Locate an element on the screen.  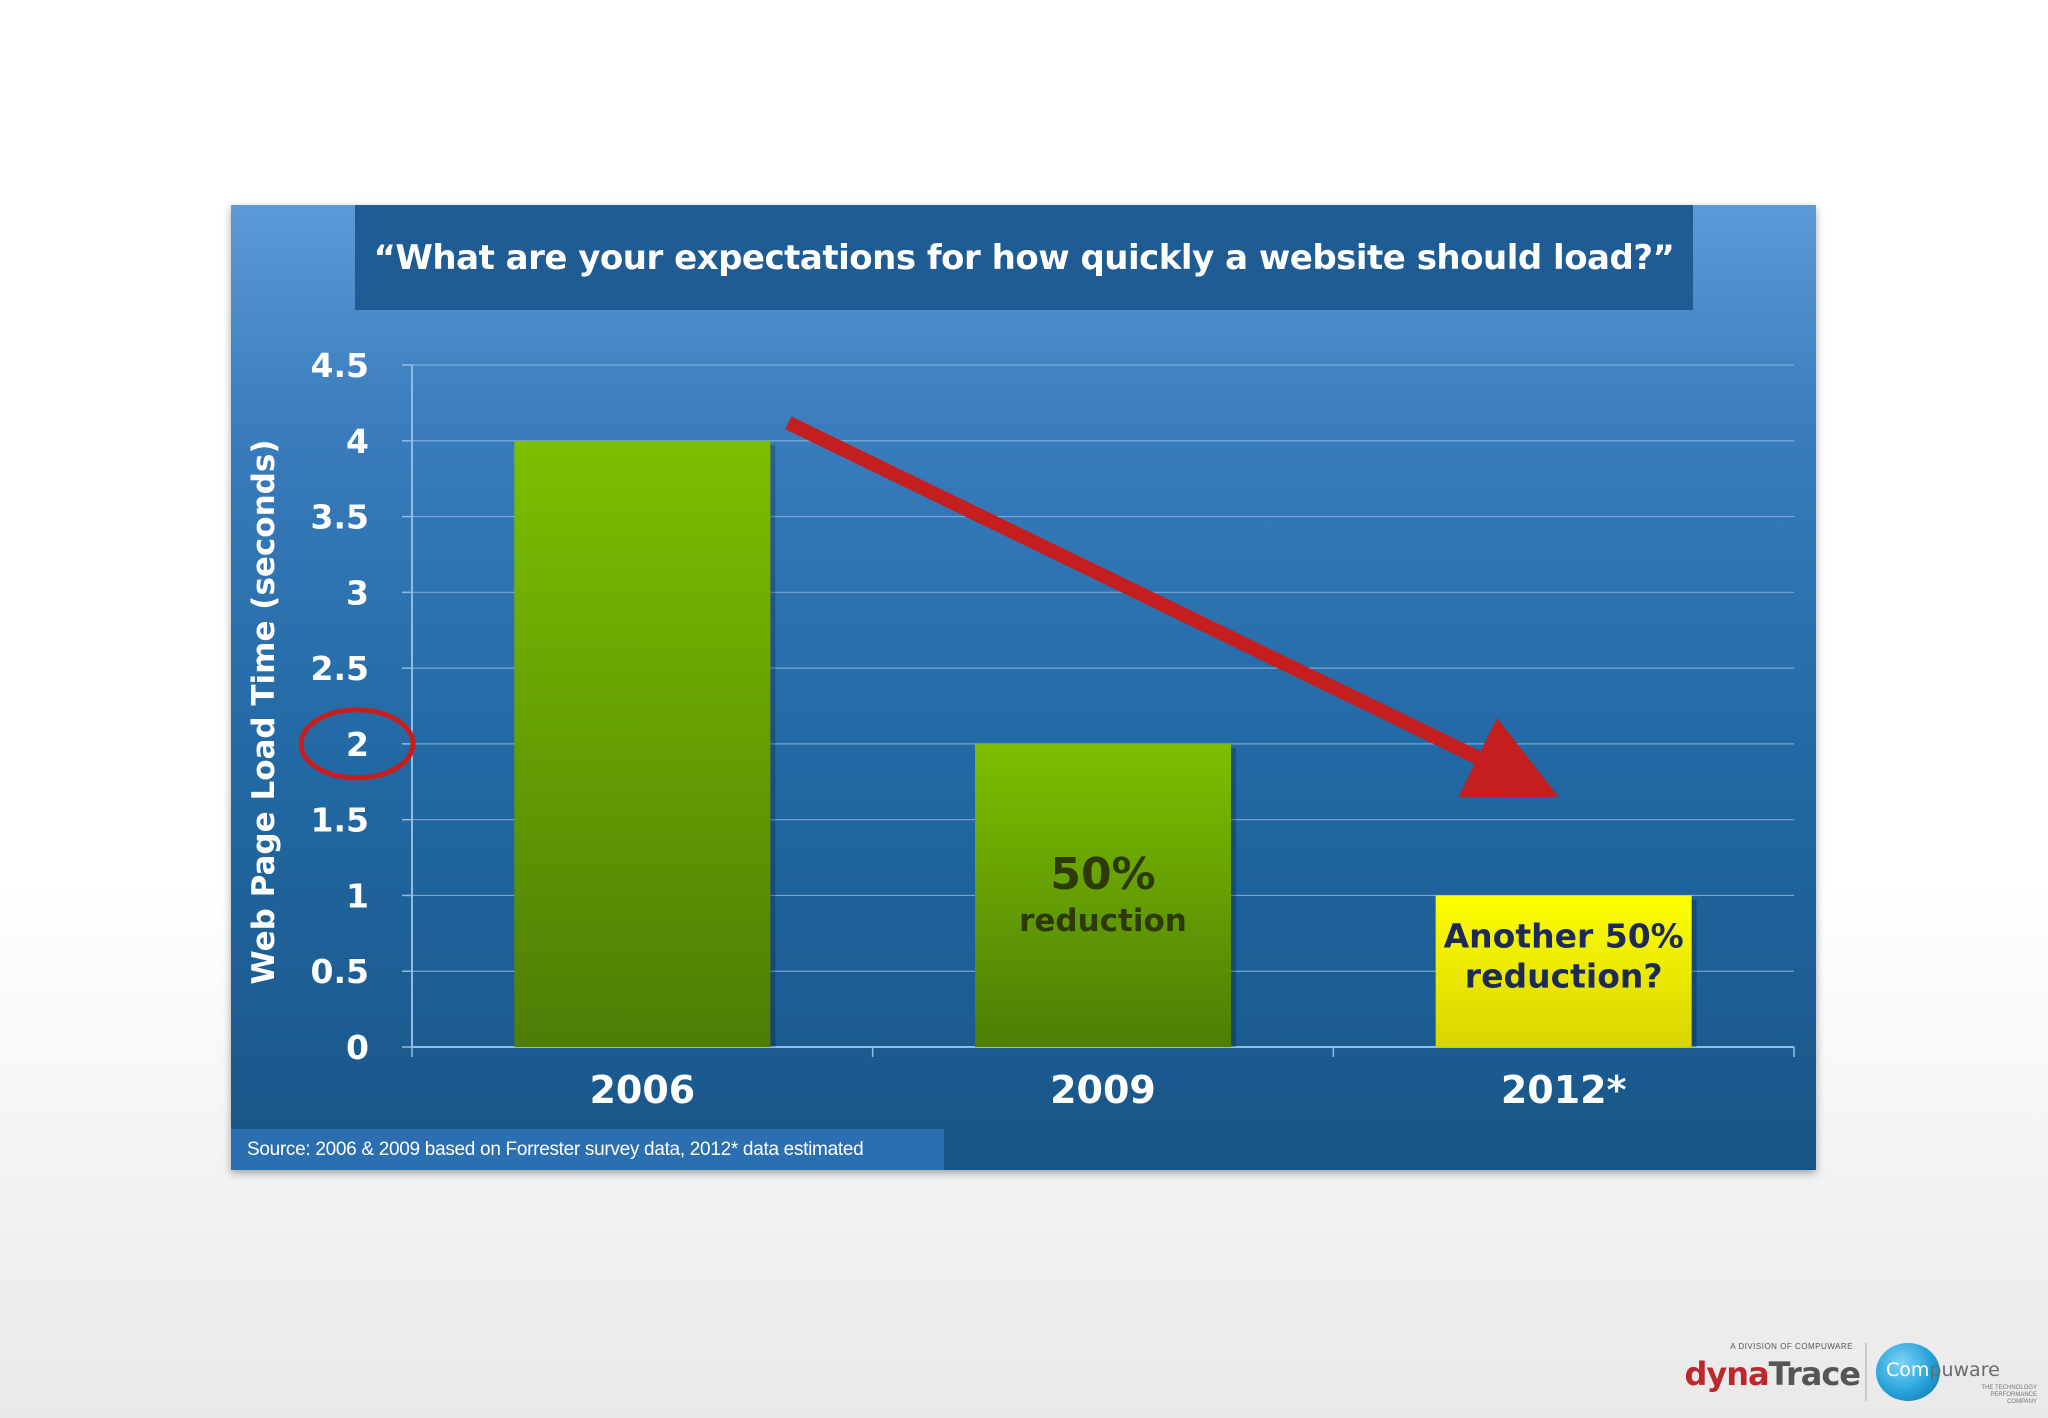
annotation-line2: reduction is located at coordinates (1103, 921).